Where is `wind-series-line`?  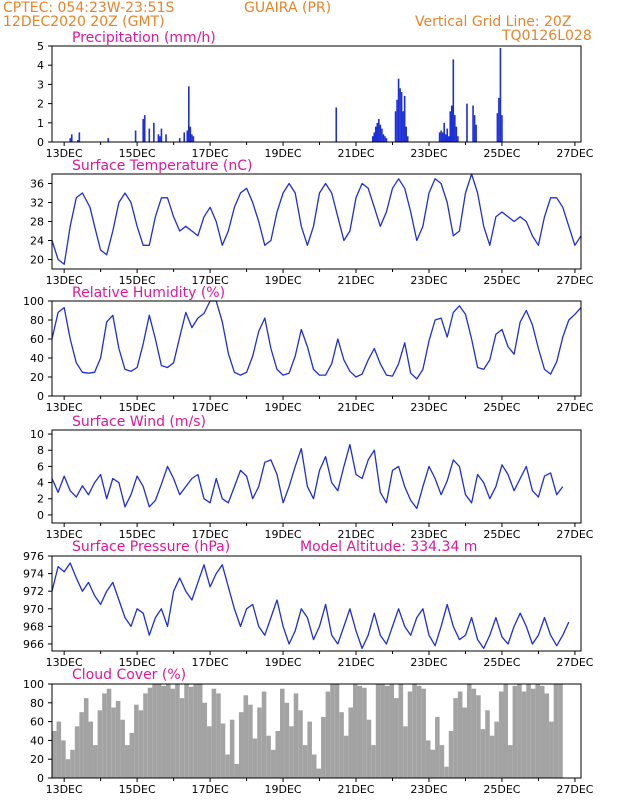 wind-series-line is located at coordinates (307, 476).